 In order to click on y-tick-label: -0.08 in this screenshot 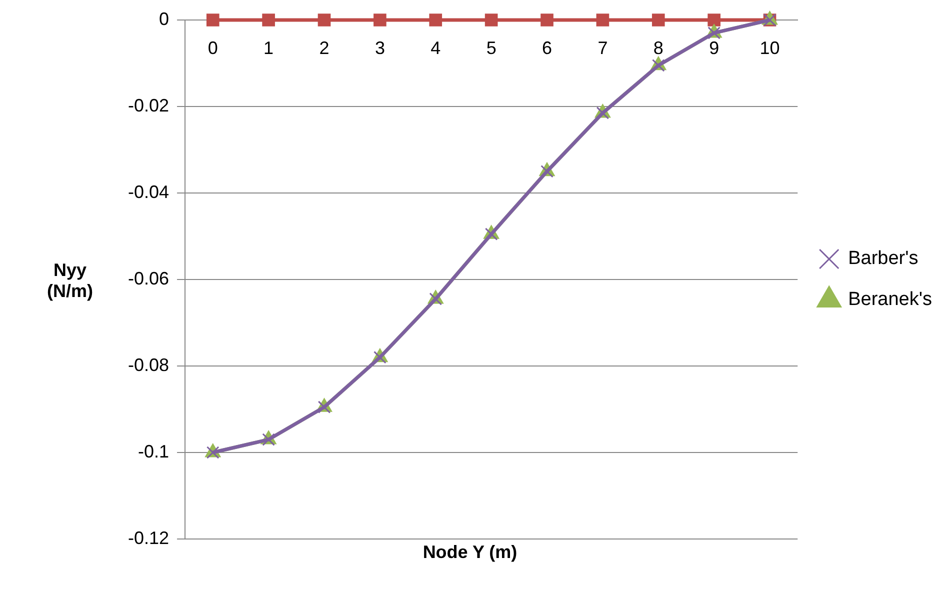, I will do `click(149, 364)`.